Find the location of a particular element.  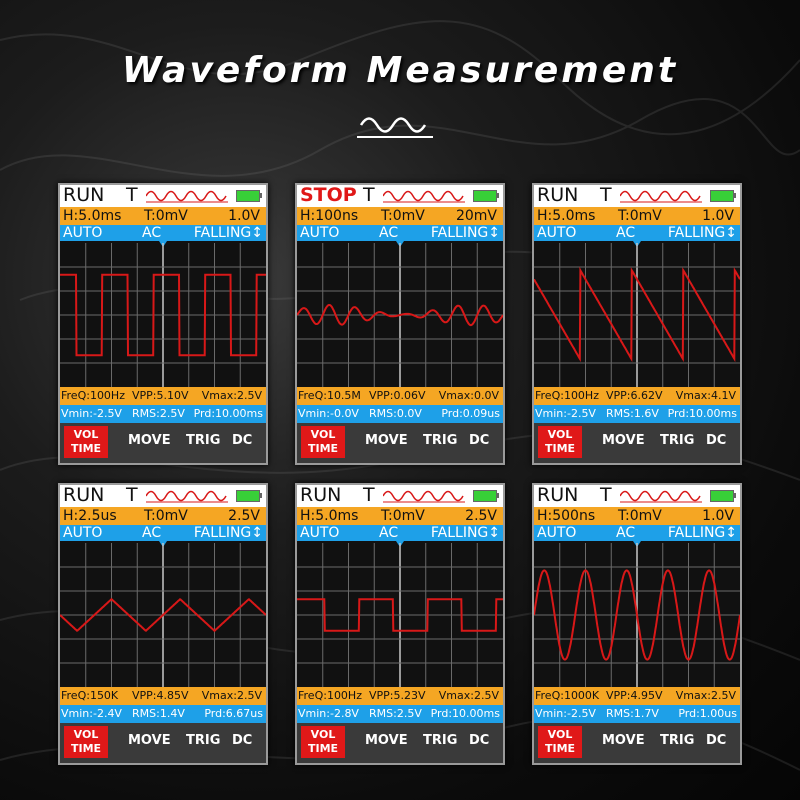

timebase-bar: H:5.0ms T:0mV 1.0V is located at coordinates (163, 216).